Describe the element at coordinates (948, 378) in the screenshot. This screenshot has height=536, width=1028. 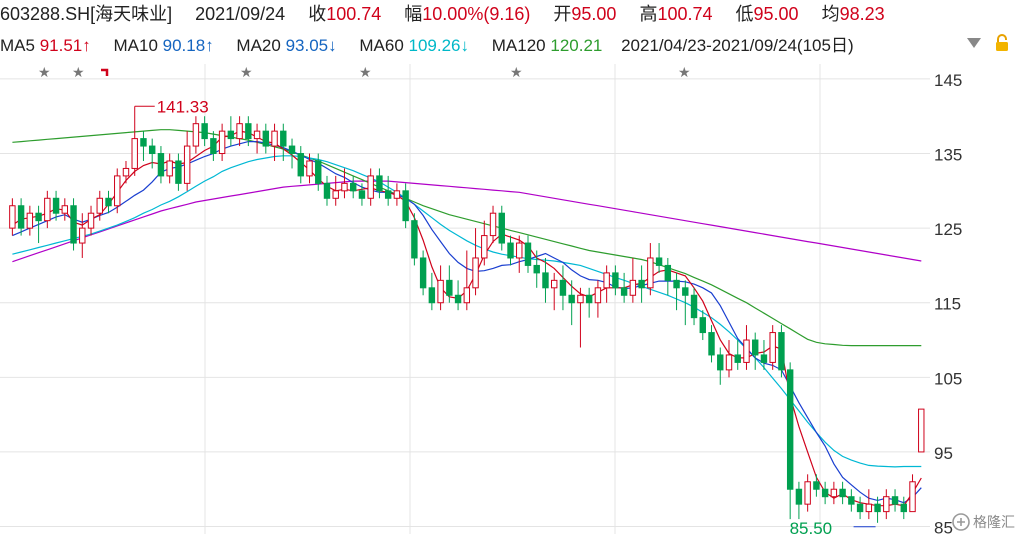
I see `y-tick-label: 105` at that location.